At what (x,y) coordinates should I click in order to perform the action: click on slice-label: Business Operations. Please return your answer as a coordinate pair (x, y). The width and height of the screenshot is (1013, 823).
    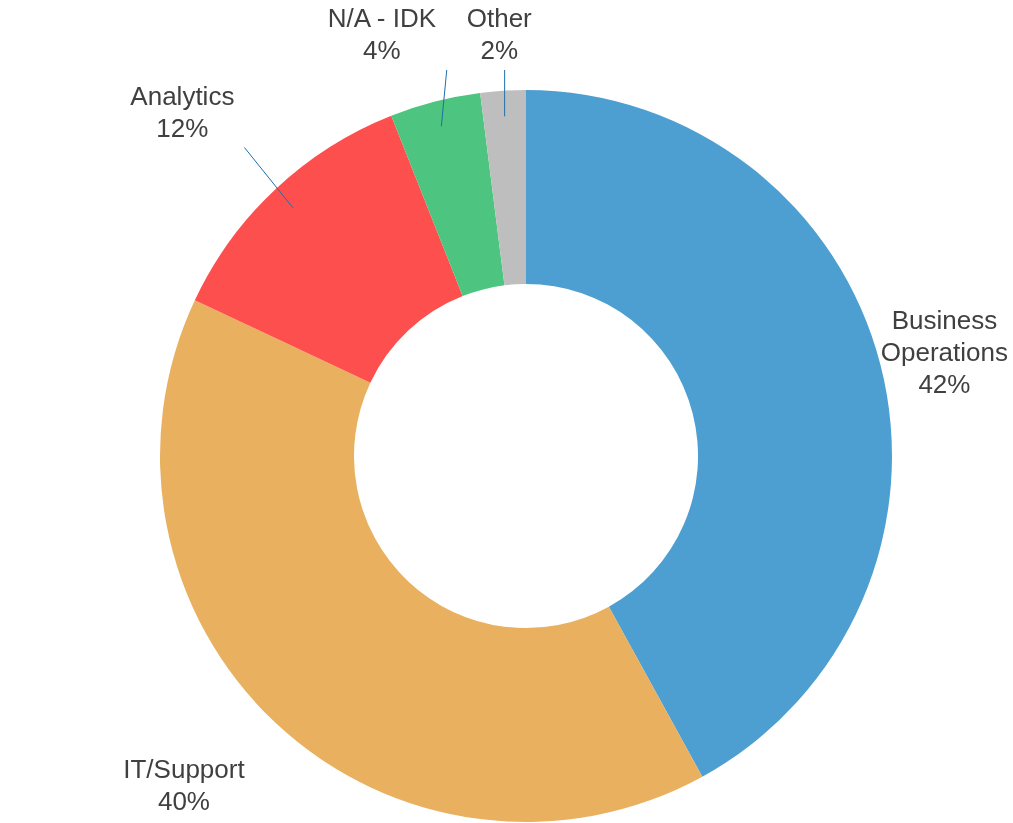
    Looking at the image, I should click on (944, 335).